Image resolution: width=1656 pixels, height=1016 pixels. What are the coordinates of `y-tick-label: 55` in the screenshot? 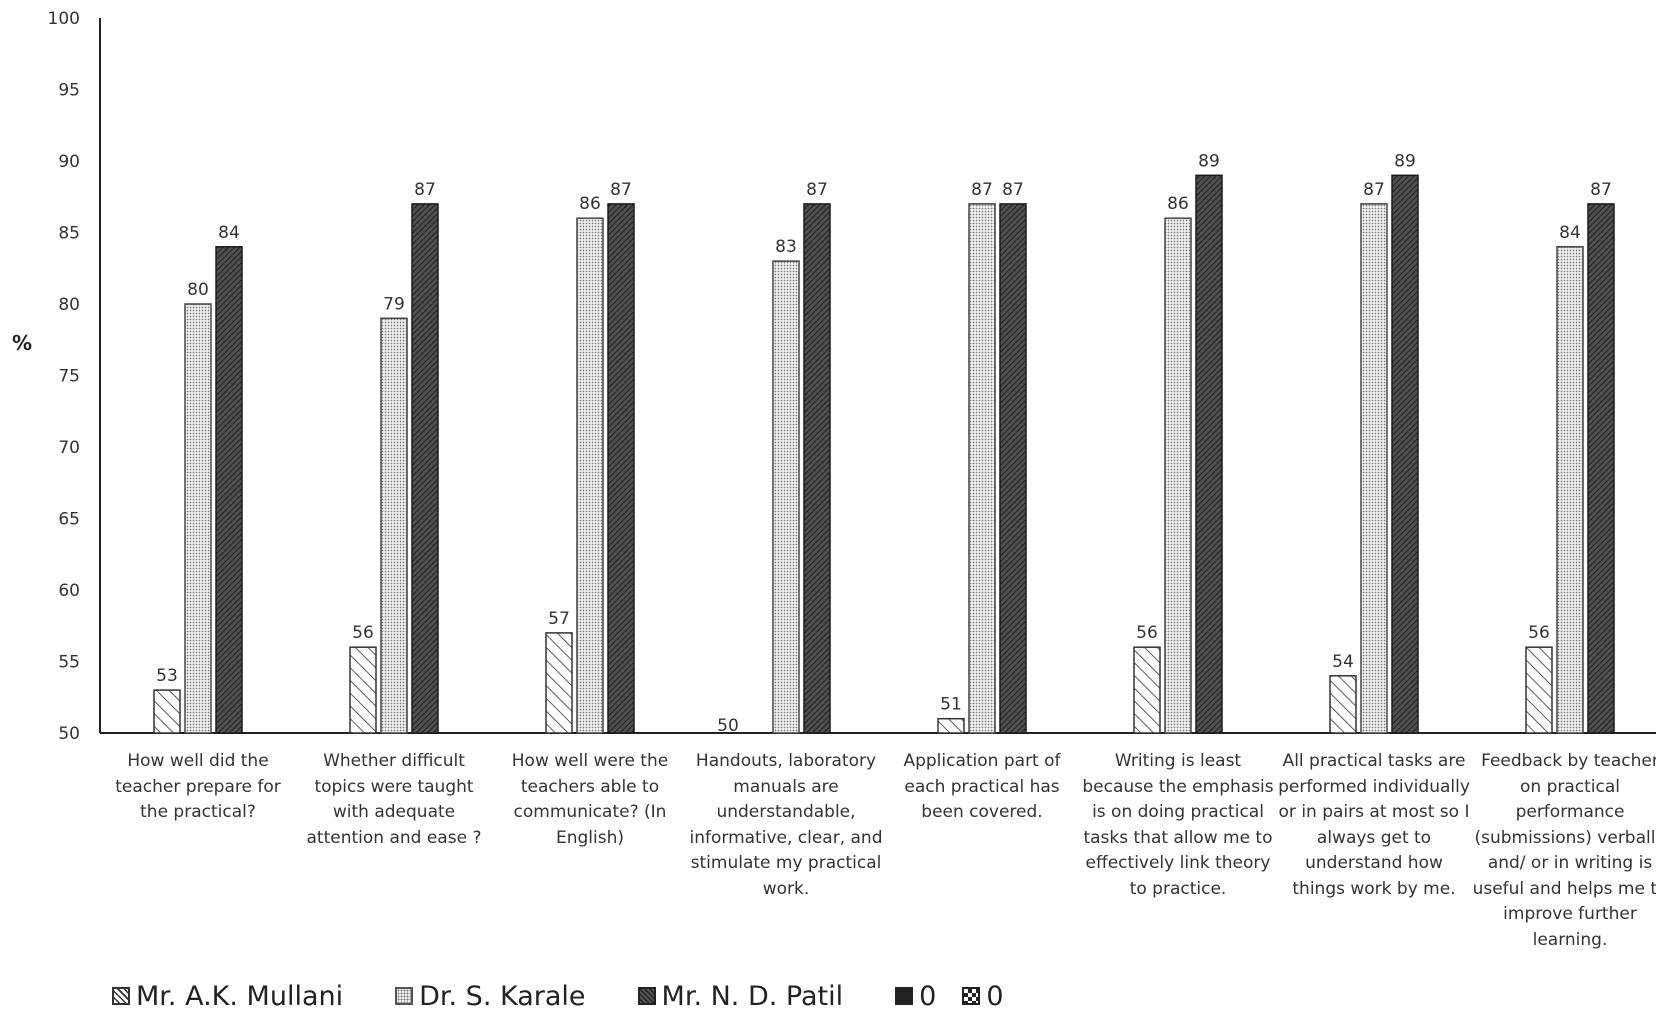 It's located at (69, 663).